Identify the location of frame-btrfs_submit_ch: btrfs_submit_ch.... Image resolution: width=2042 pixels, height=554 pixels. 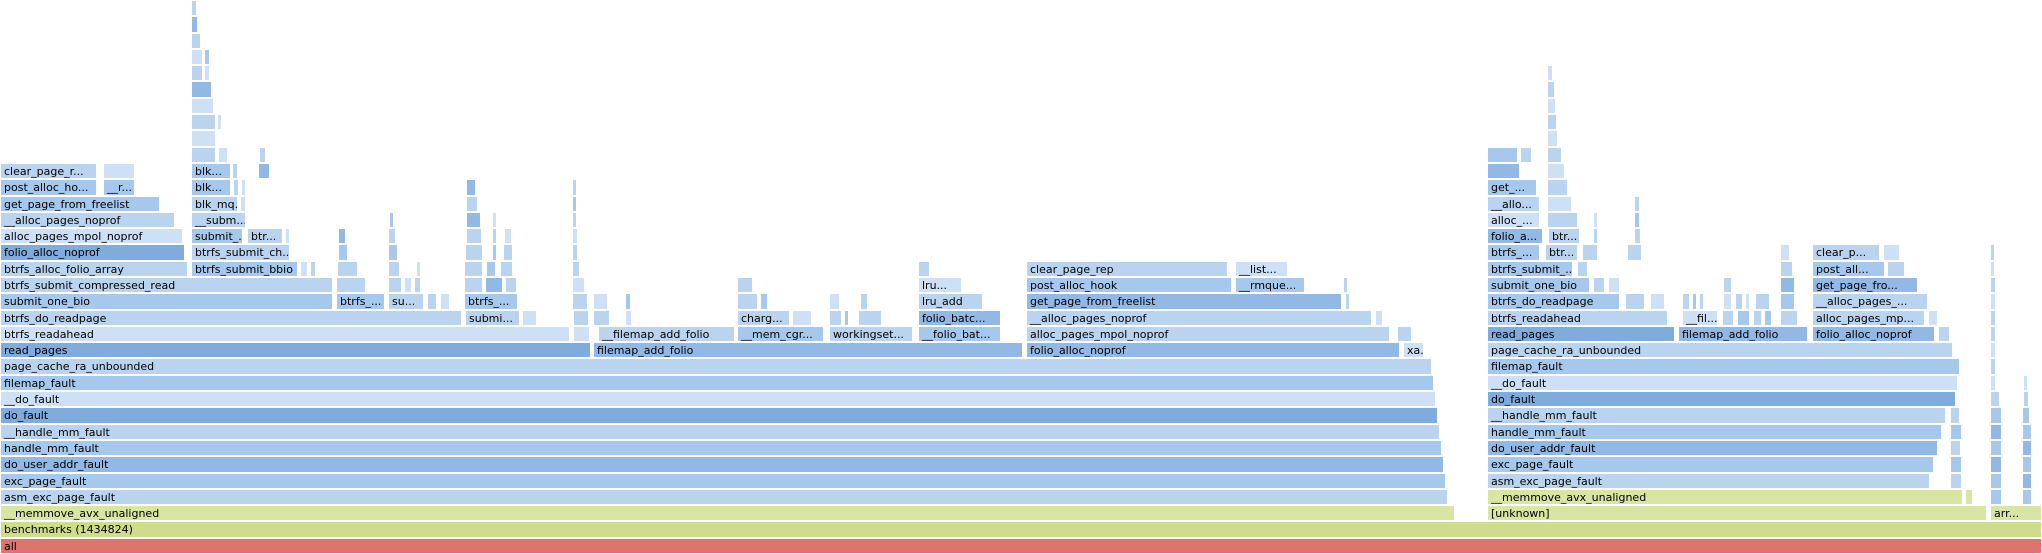
(240, 252).